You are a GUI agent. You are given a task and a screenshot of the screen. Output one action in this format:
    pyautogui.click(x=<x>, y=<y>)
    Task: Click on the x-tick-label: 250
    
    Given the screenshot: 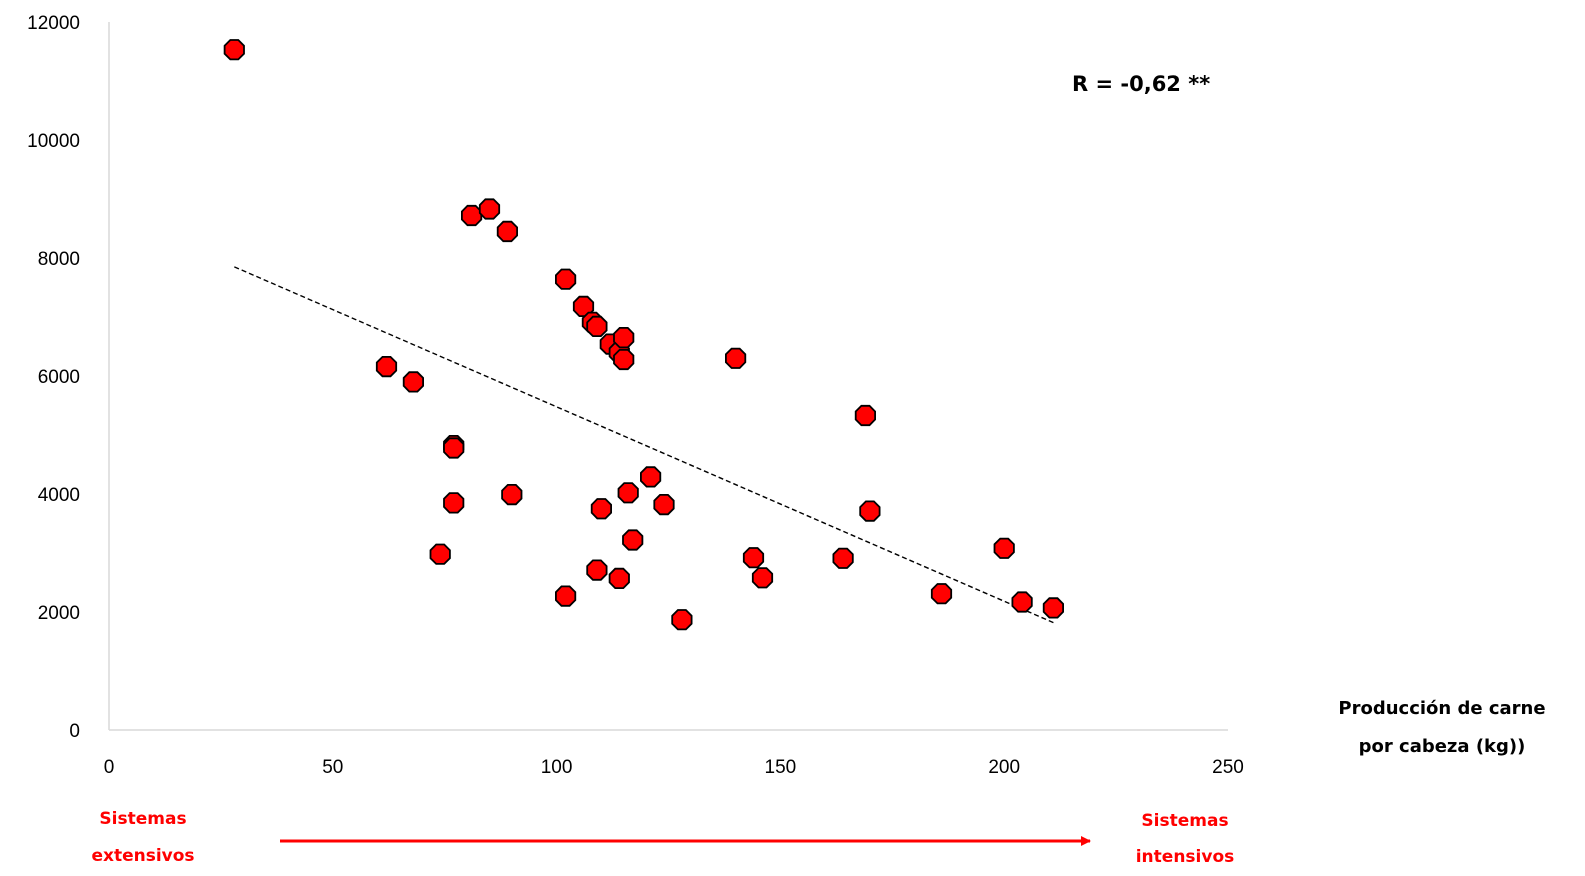 What is the action you would take?
    pyautogui.click(x=1228, y=767)
    